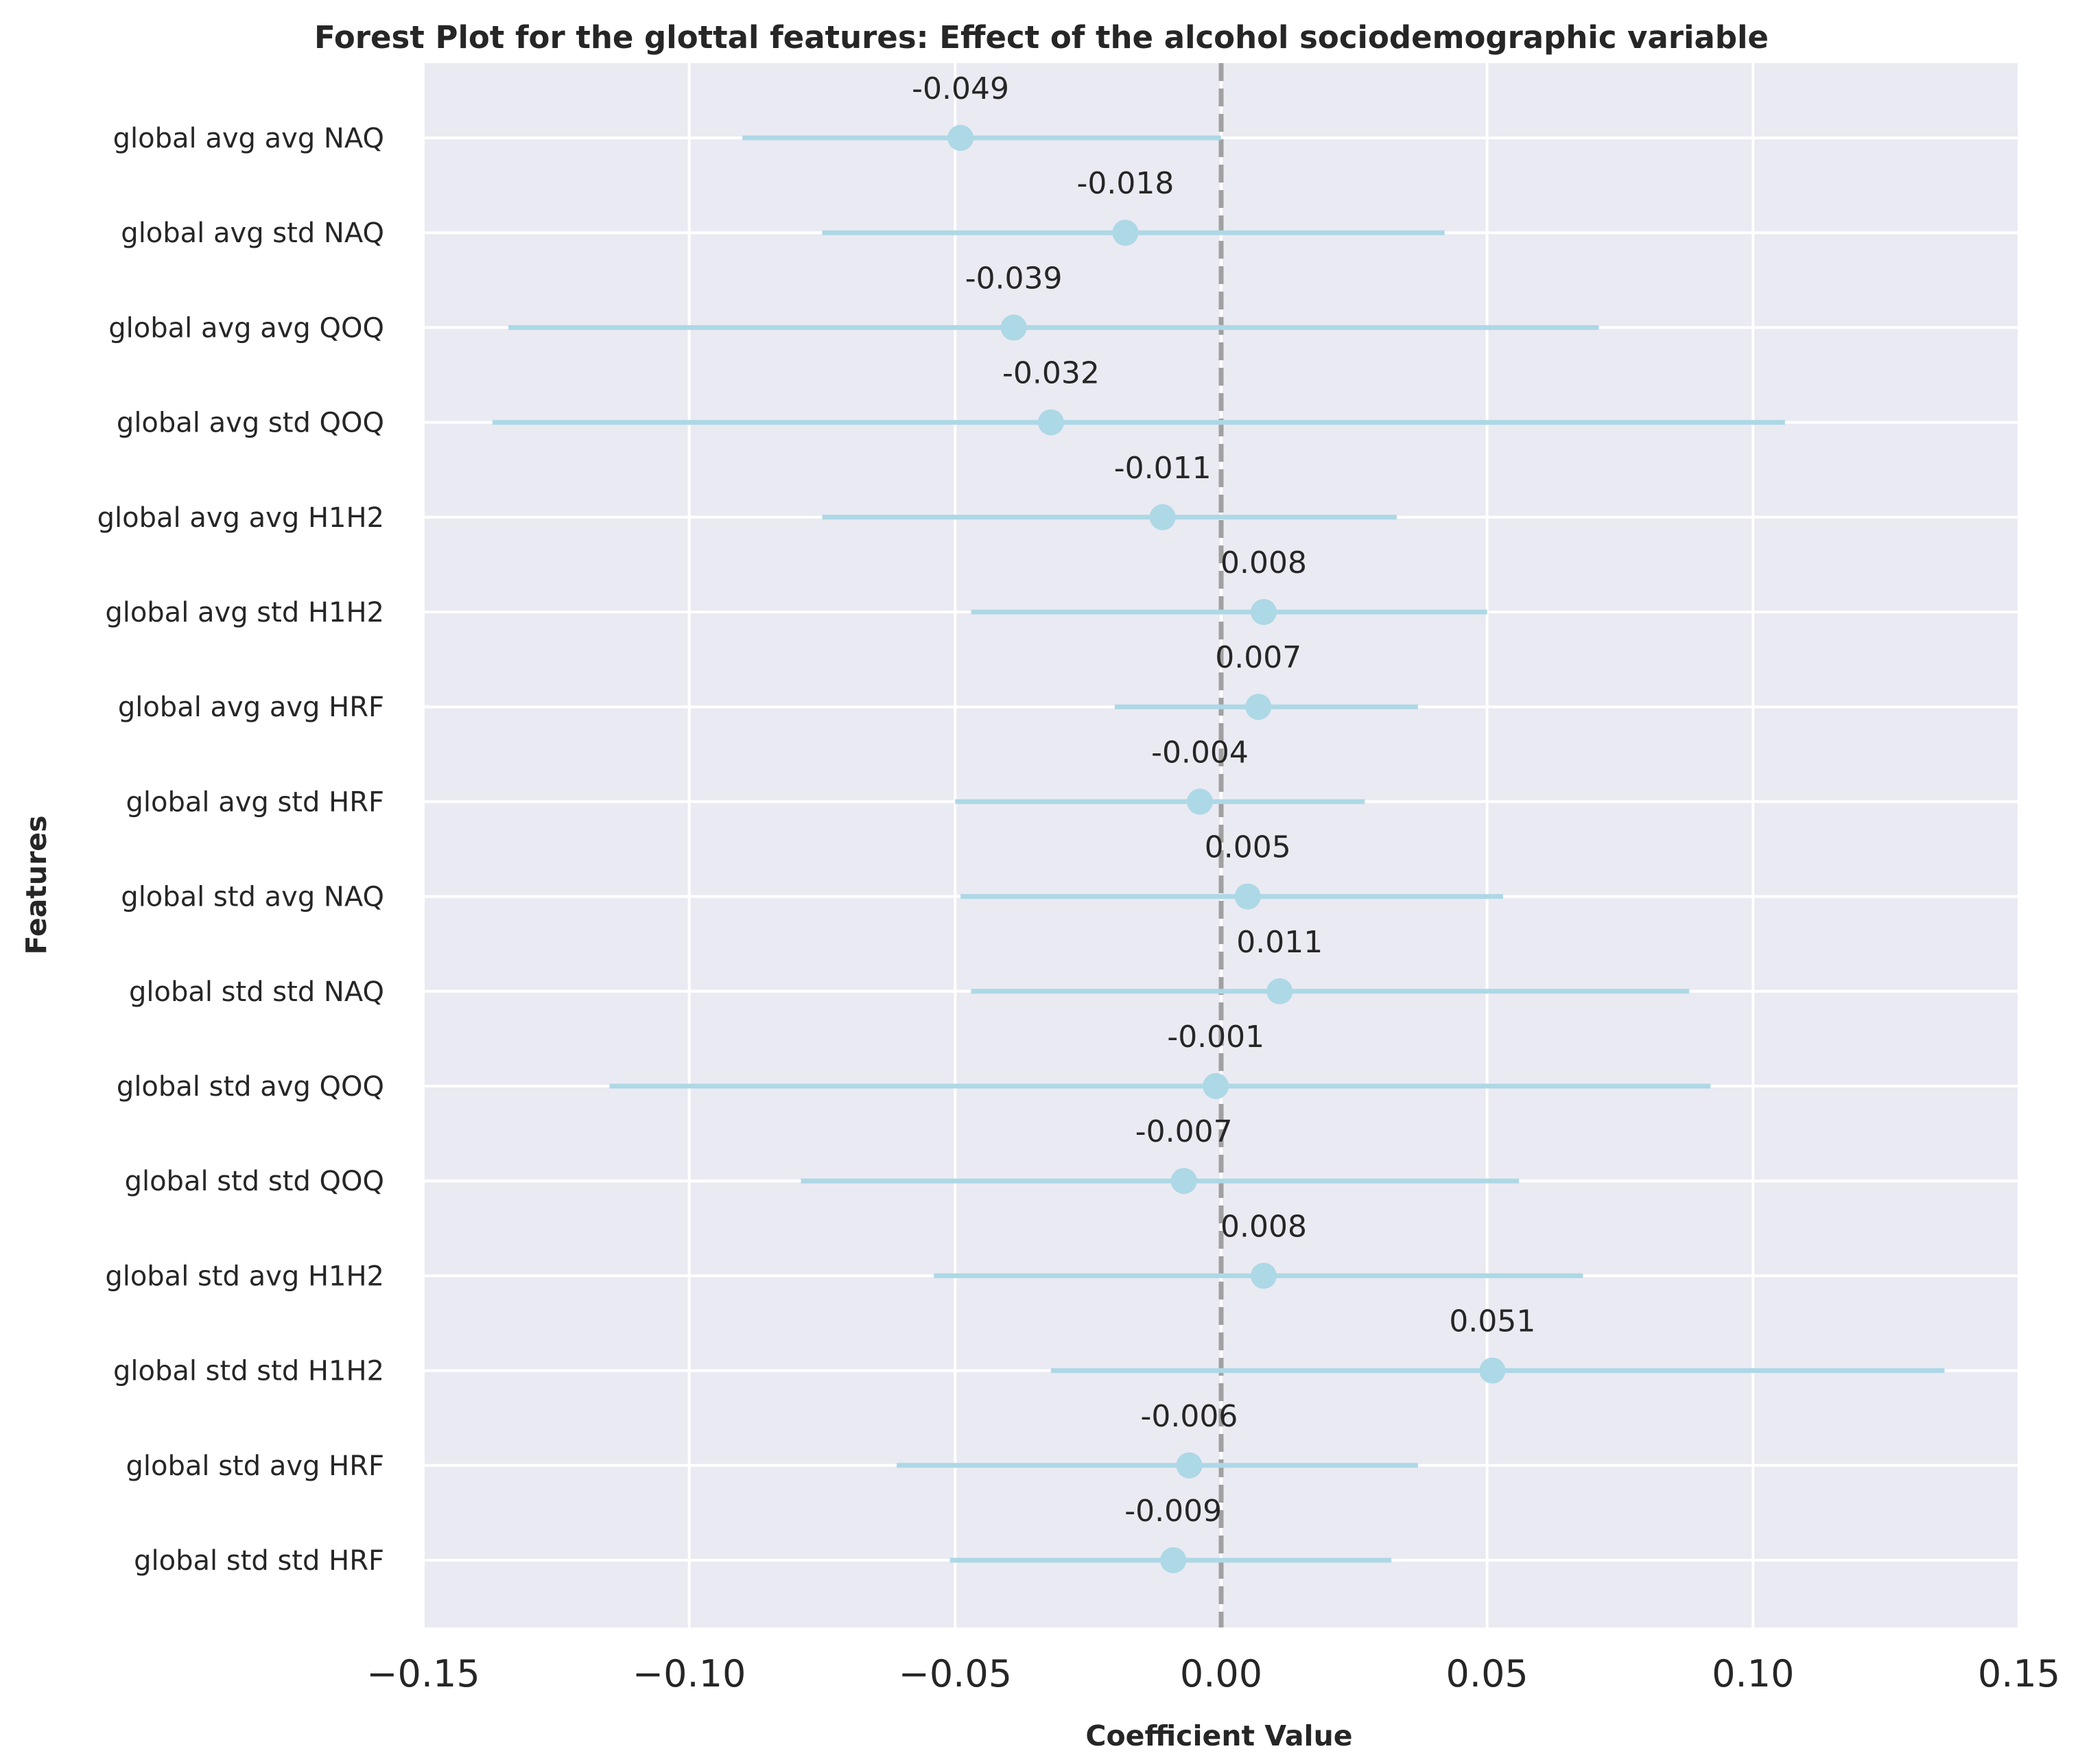 The height and width of the screenshot is (1764, 2078). Describe the element at coordinates (252, 897) in the screenshot. I see `y-tick-label: global std avg NAQ` at that location.